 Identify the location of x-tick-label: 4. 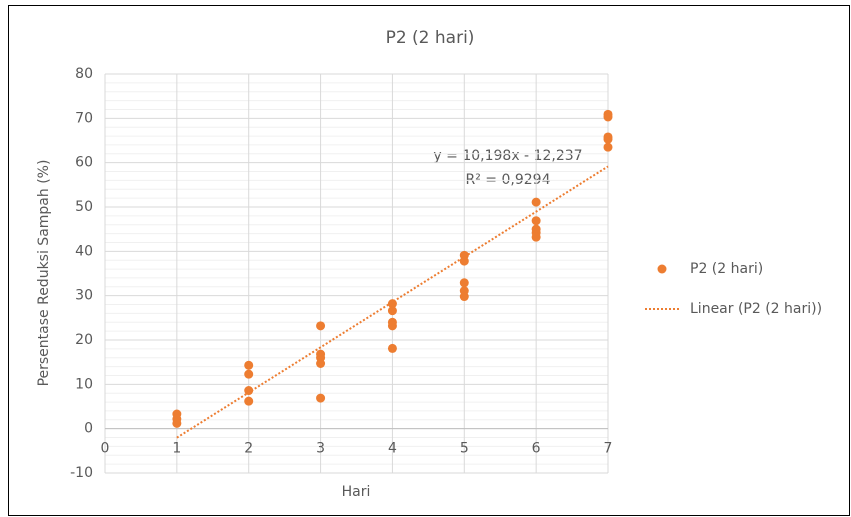
(392, 449).